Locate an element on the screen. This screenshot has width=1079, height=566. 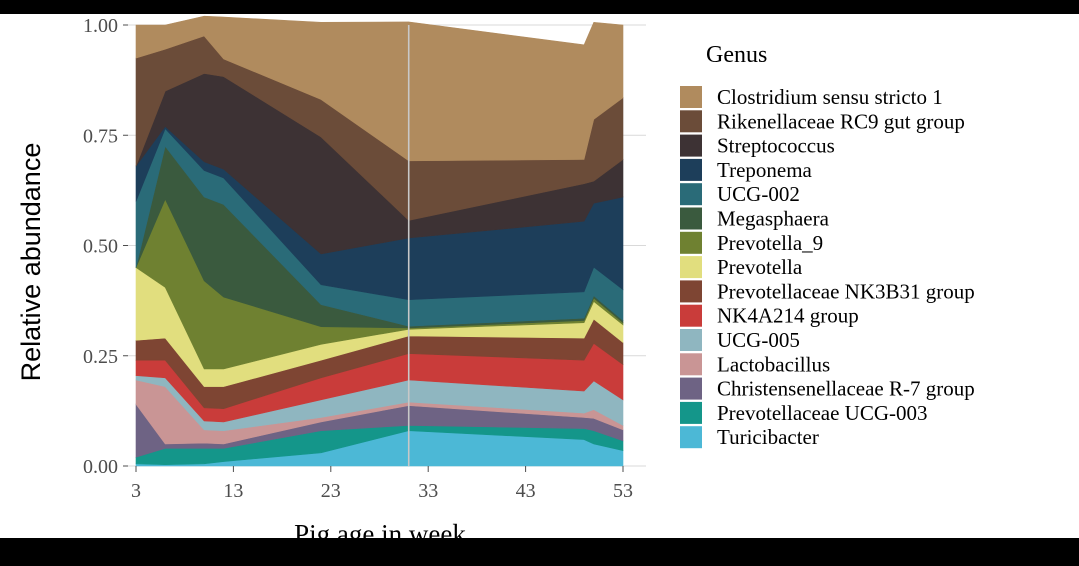
legend-label: Christensenellaceae R-7 group is located at coordinates (846, 389).